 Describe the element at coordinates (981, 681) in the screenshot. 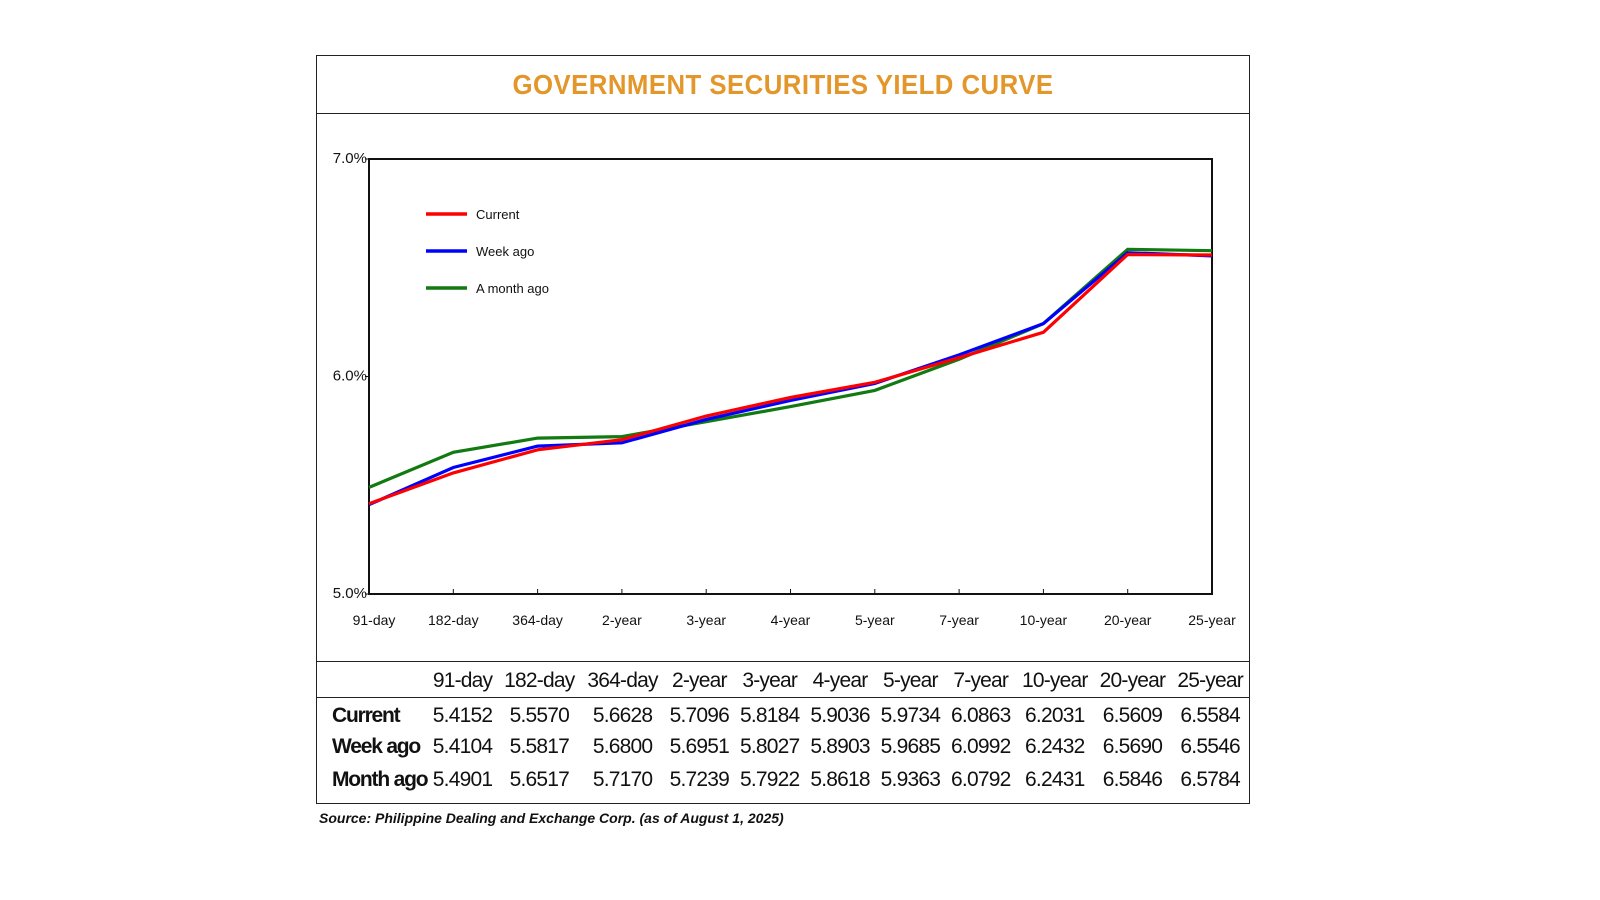

I see `table-header-cell: 7-year` at that location.